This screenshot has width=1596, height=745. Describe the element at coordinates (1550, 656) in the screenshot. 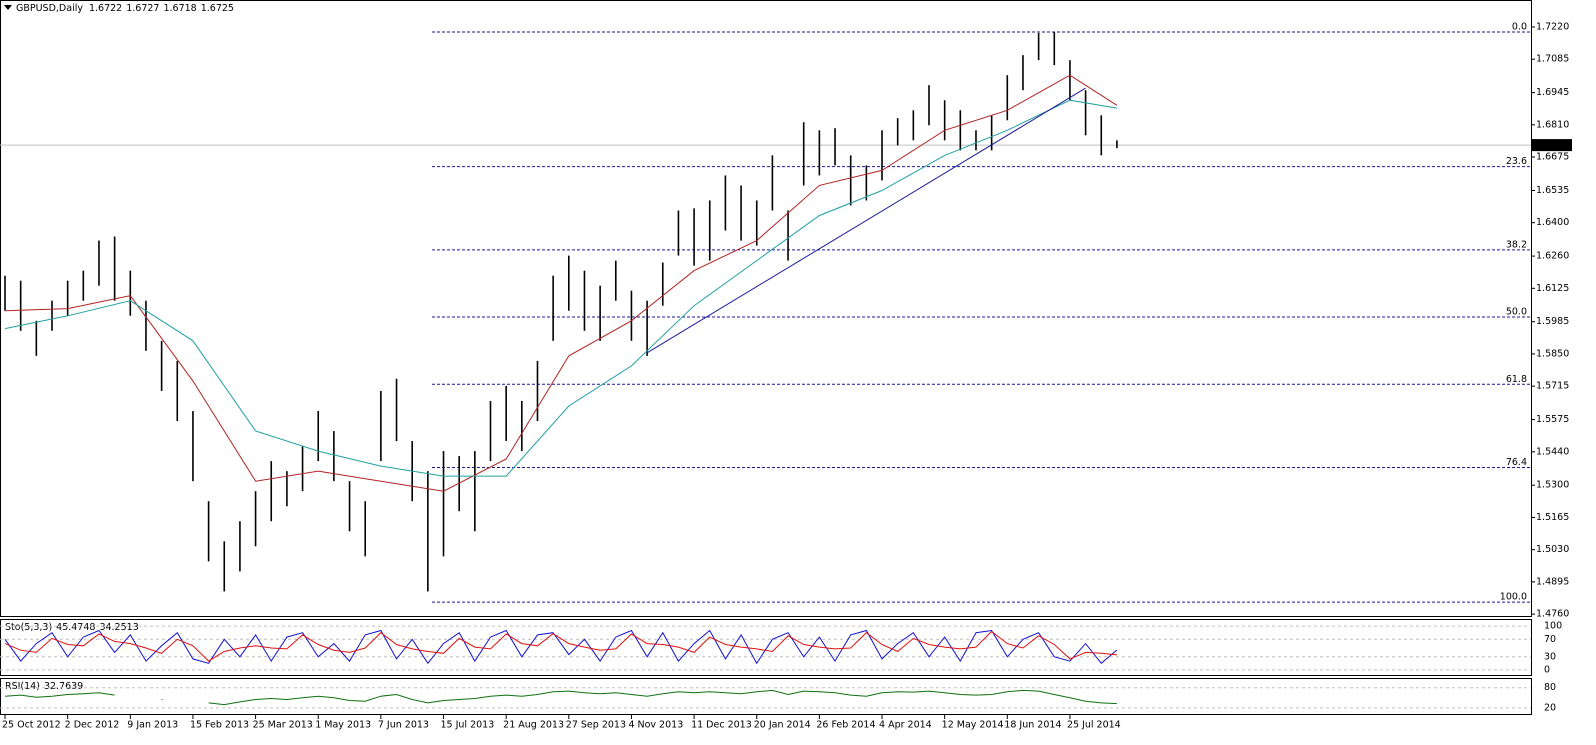

I see `stochastic-tick-label: 30` at that location.